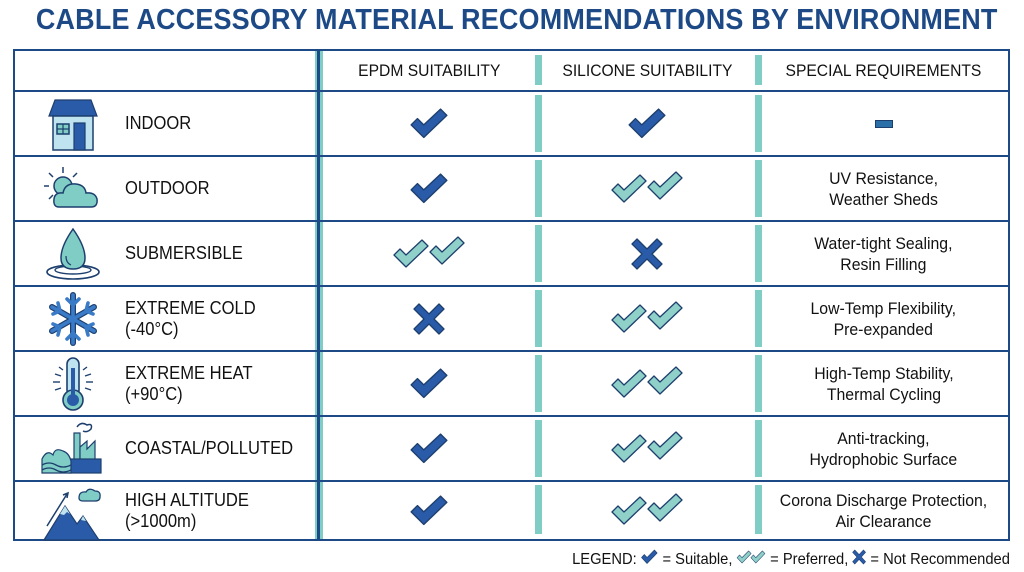 The width and height of the screenshot is (1024, 572). I want to click on requirements-text: Low-Temp Flexibility, Pre-expanded, so click(883, 318).